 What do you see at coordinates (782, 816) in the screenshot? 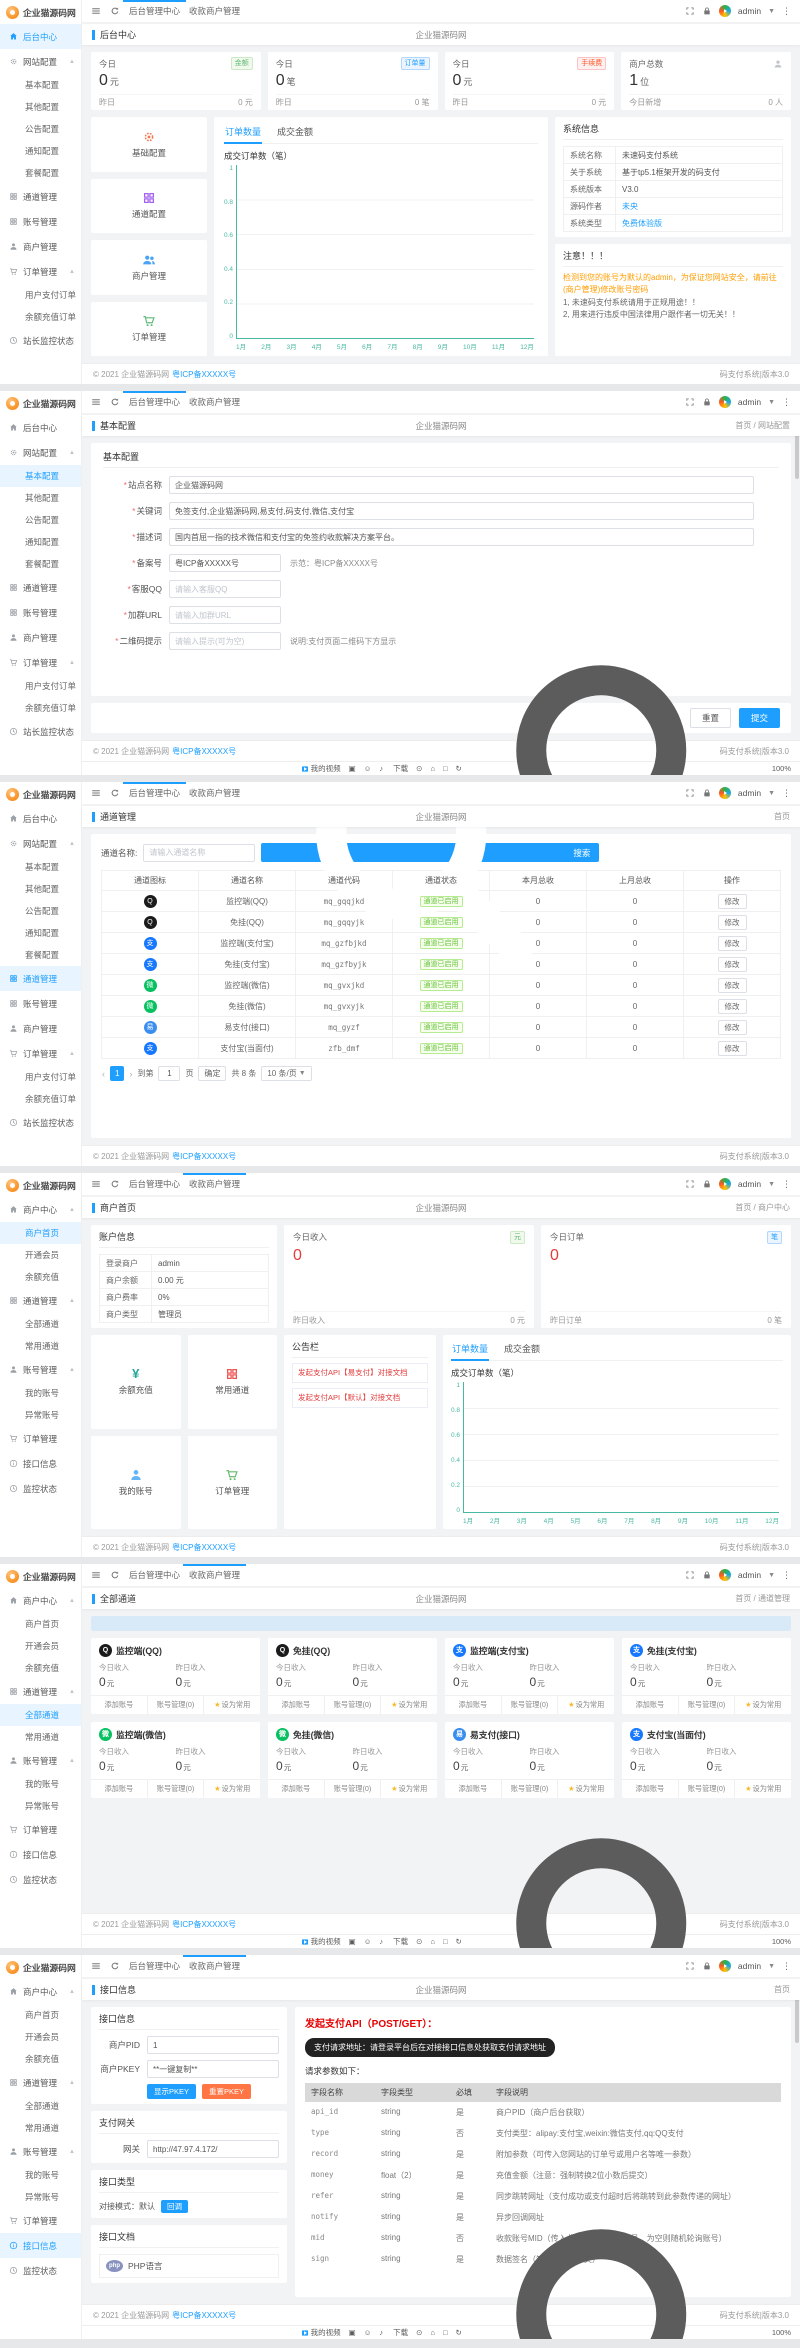
I see `breadcrumb: 首页` at bounding box center [782, 816].